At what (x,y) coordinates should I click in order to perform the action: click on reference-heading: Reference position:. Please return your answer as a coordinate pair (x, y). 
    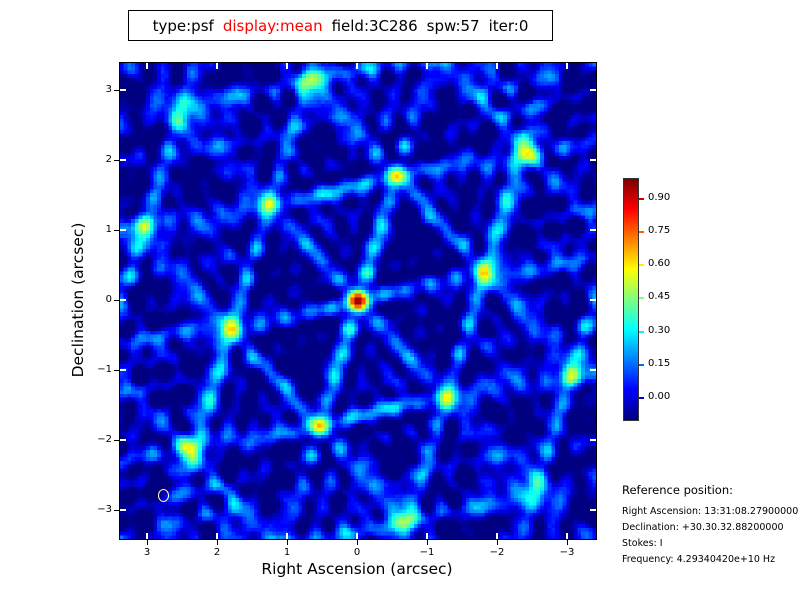
    Looking at the image, I should click on (677, 490).